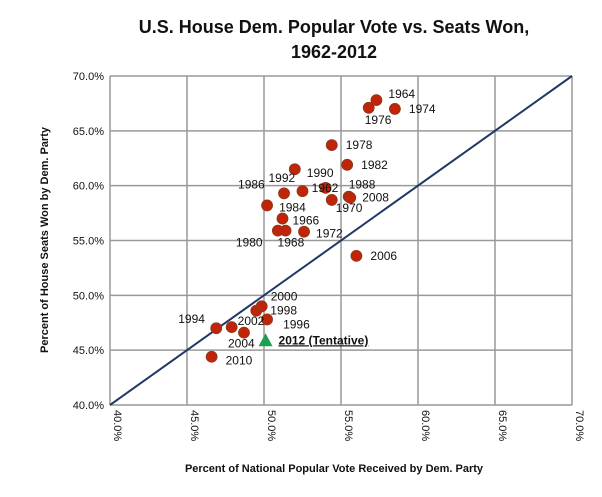 The height and width of the screenshot is (497, 602). Describe the element at coordinates (324, 340) in the screenshot. I see `highlight-point-label: 2012 (Tentative)` at that location.